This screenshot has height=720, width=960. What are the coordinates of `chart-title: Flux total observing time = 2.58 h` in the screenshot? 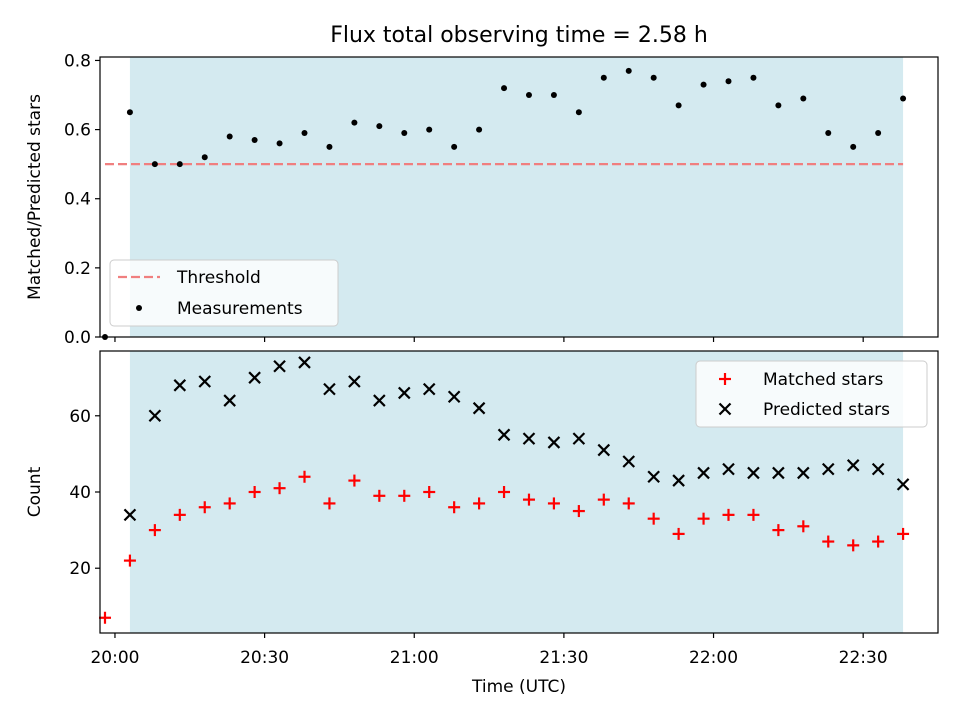 It's located at (519, 35).